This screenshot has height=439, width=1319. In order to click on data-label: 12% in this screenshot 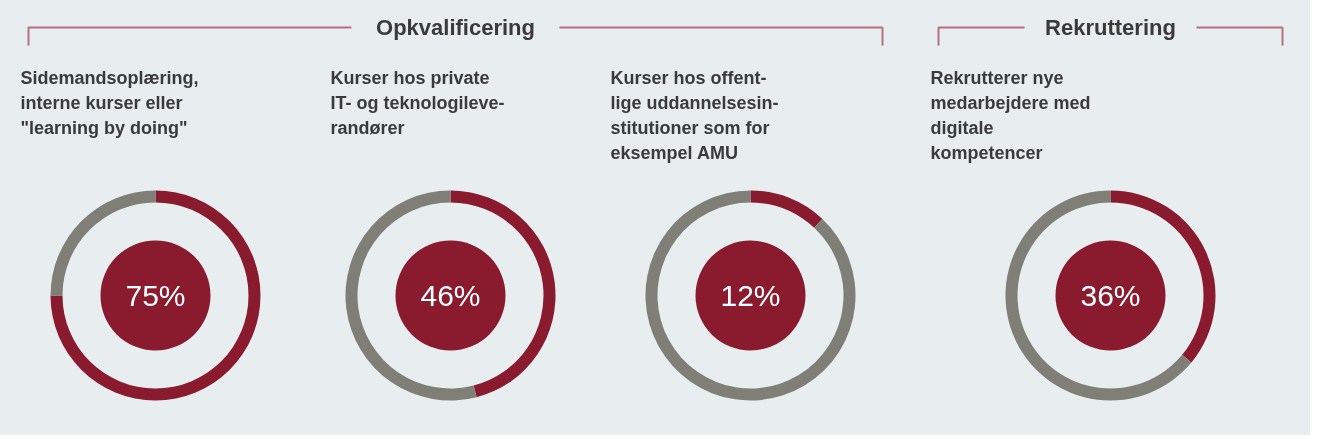, I will do `click(750, 295)`.